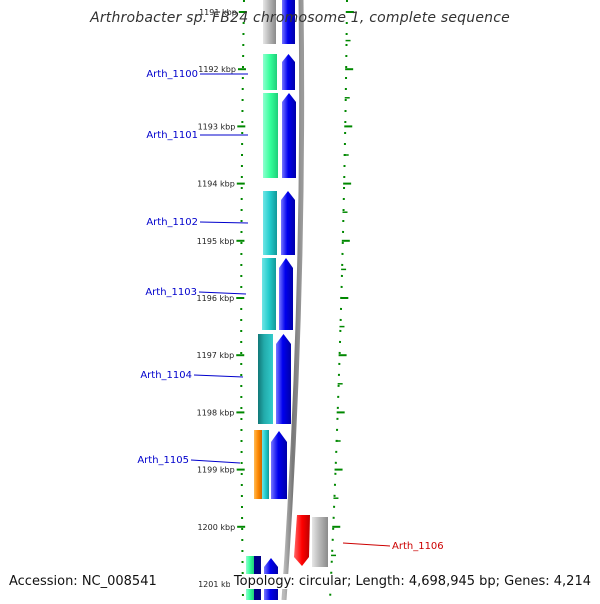  What do you see at coordinates (216, 184) in the screenshot?
I see `tick-label: 1194 kbp` at bounding box center [216, 184].